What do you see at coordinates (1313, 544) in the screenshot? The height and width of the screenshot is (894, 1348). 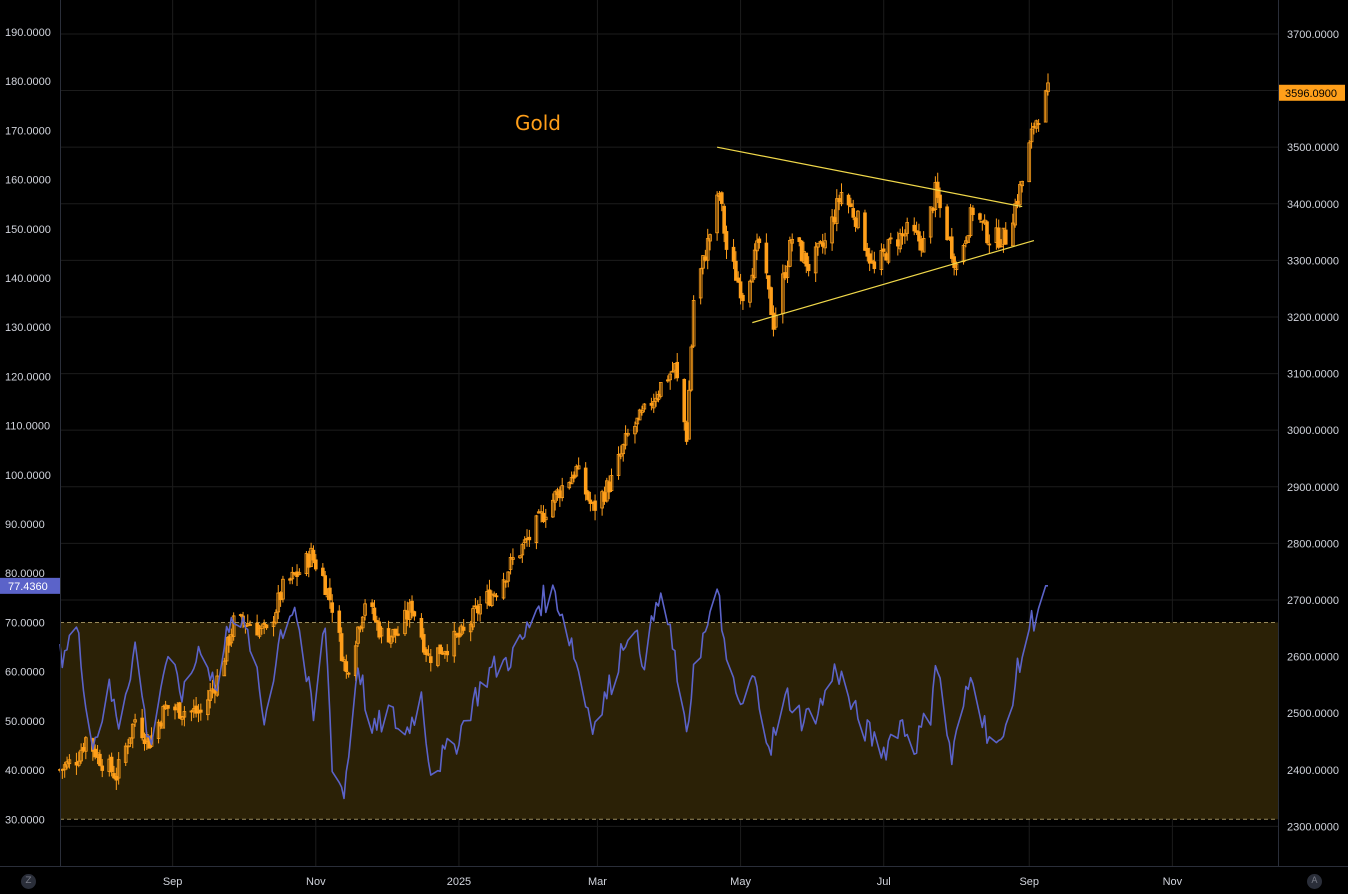 I see `right-tick-label: 2800.0000` at bounding box center [1313, 544].